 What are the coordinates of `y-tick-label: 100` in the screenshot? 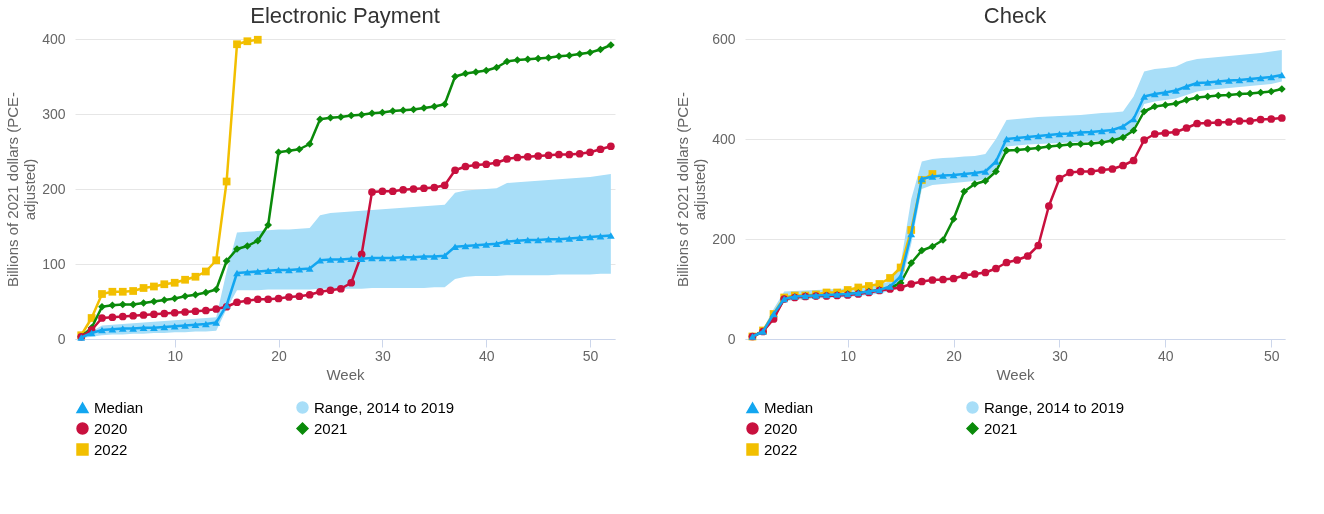 It's located at (54, 263).